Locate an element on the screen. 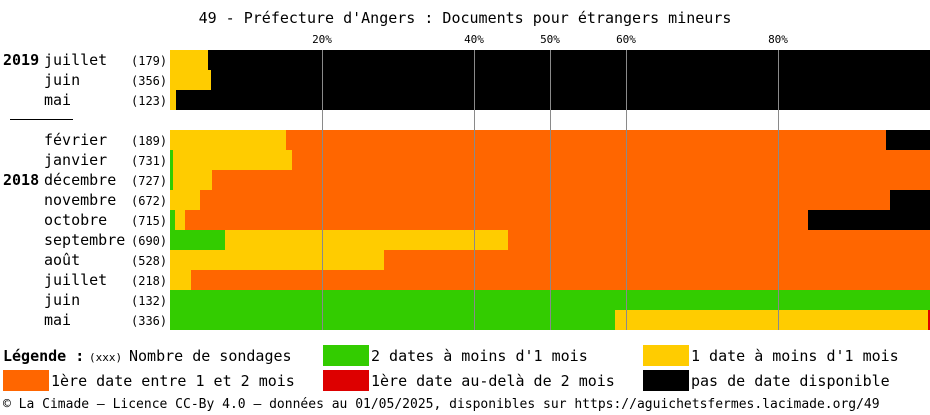  row-count-label: (132) is located at coordinates (149, 301).